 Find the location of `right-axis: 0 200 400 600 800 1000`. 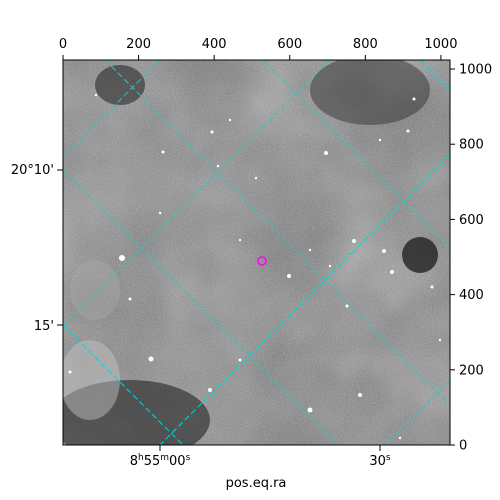

right-axis: 0 200 400 600 800 1000 is located at coordinates (471, 258).